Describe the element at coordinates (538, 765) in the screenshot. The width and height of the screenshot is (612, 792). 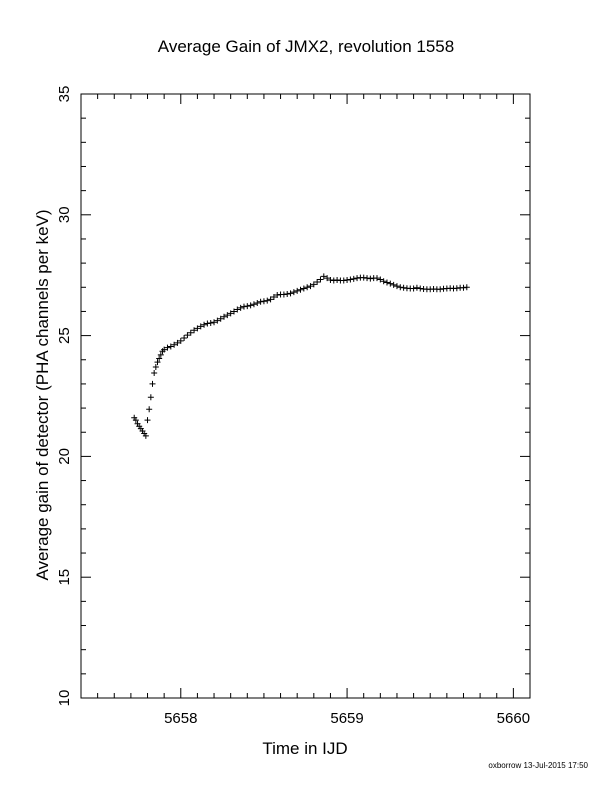
I see `footer-credit: oxborrow 13-Jul-2015 17:50` at that location.